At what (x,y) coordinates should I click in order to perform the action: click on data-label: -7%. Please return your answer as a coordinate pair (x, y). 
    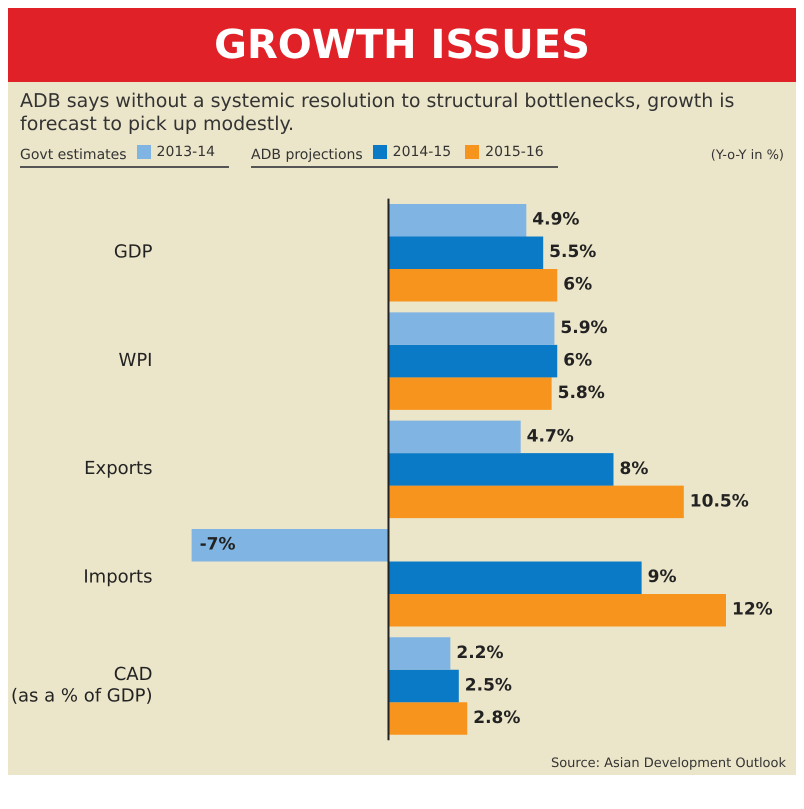
    Looking at the image, I should click on (218, 544).